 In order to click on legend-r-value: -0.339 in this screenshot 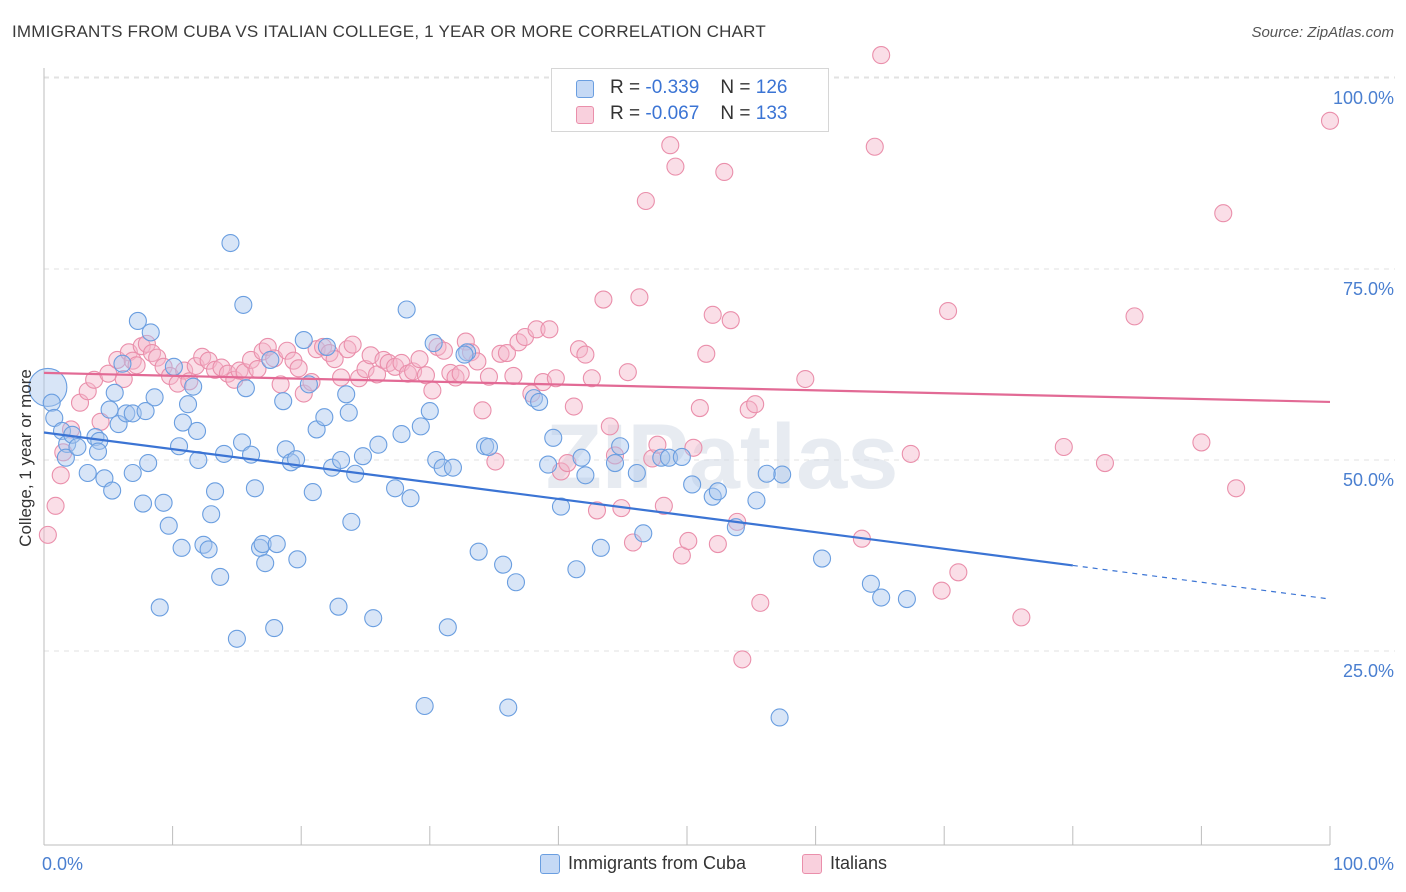, I will do `click(672, 87)`.